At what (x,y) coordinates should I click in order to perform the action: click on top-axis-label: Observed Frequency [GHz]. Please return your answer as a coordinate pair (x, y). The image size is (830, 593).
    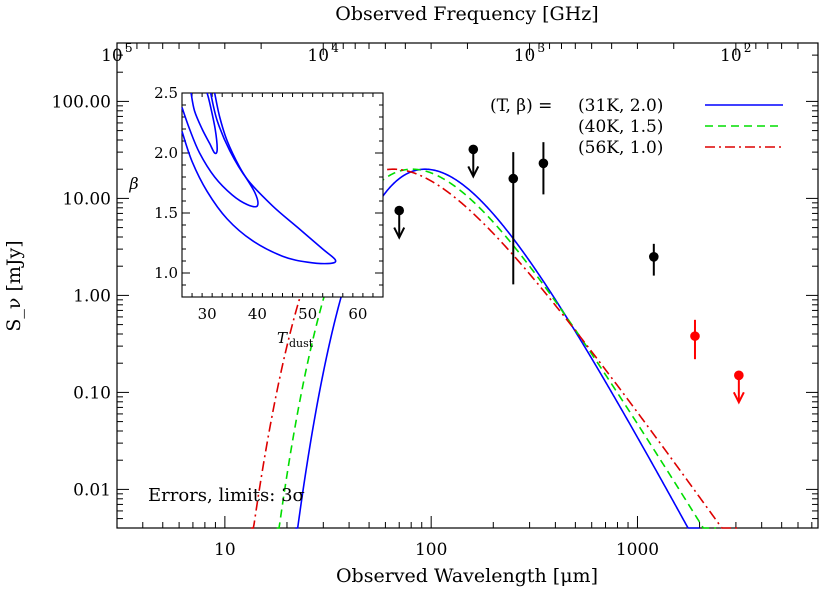
    Looking at the image, I should click on (466, 14).